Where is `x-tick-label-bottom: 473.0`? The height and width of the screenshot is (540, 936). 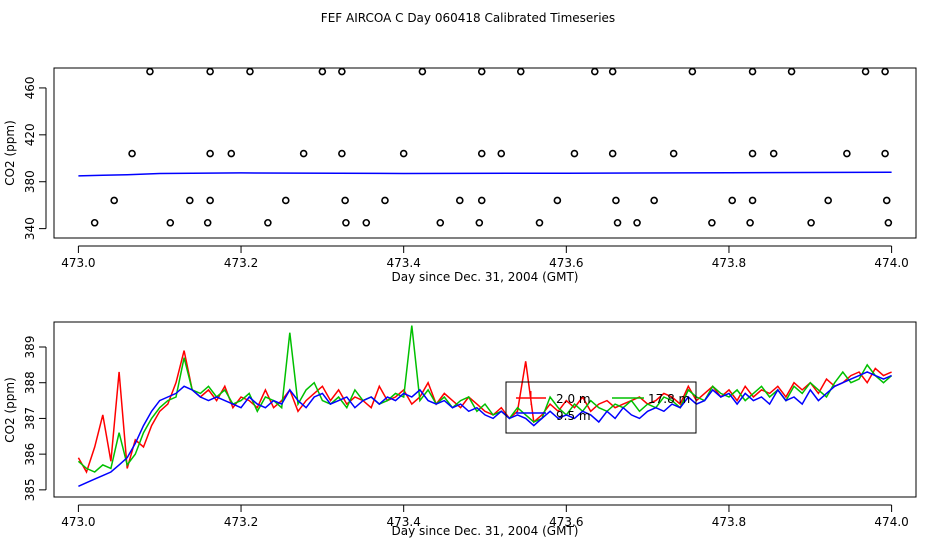
x-tick-label-bottom: 473.0 is located at coordinates (78, 522).